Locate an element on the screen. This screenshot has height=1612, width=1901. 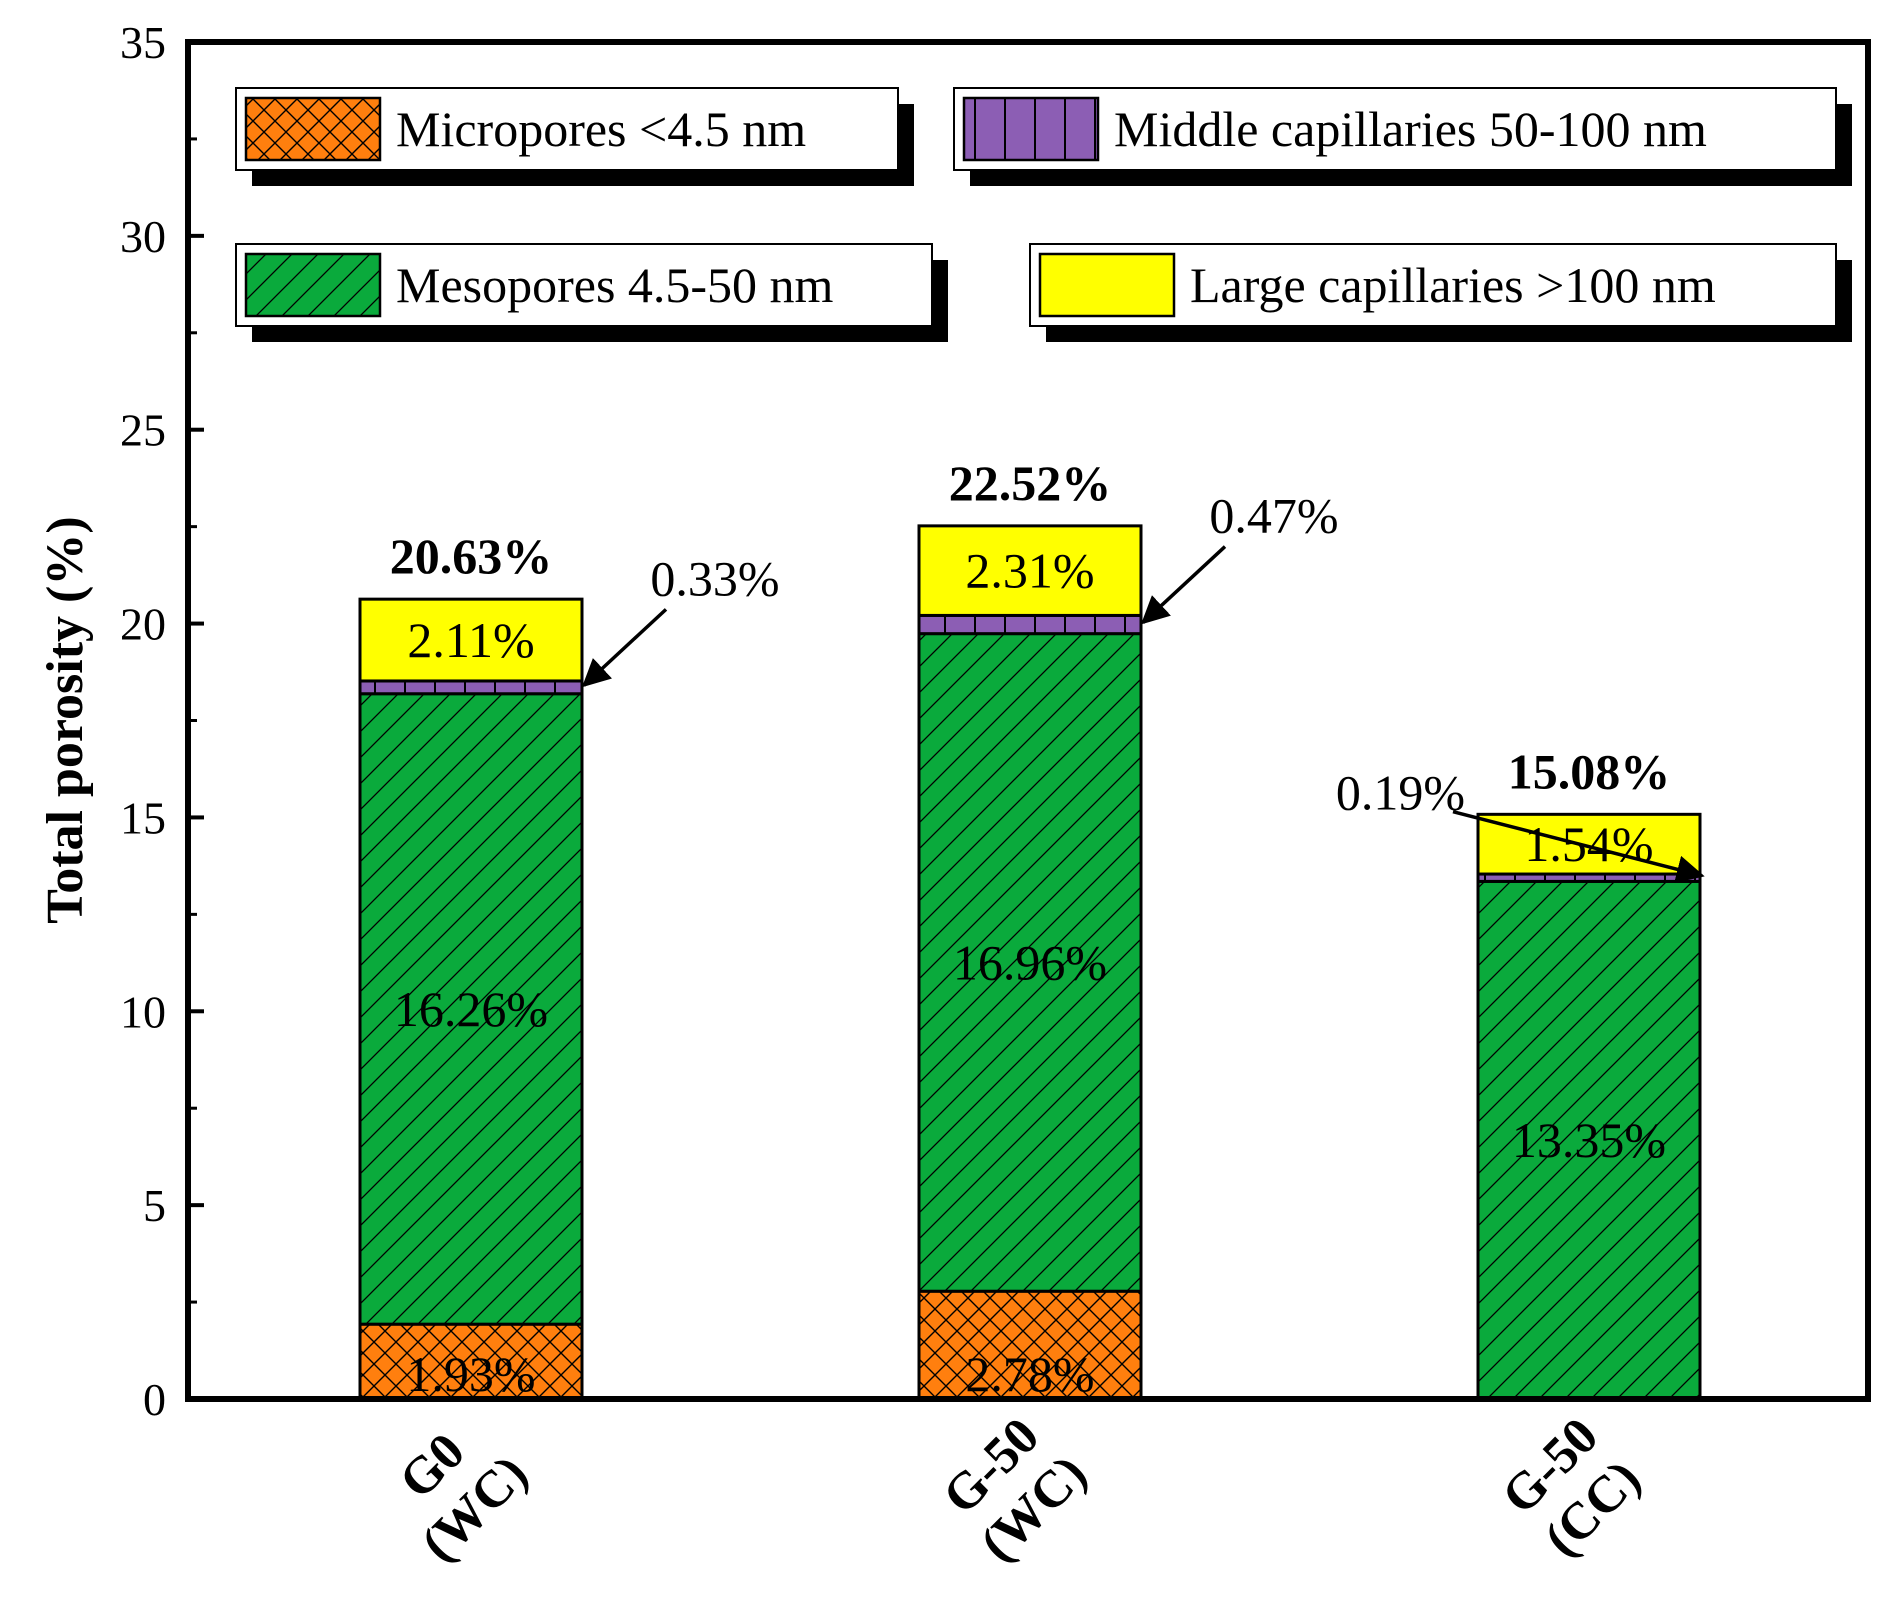
bar-3-total-label: 15.08% is located at coordinates (1589, 771).